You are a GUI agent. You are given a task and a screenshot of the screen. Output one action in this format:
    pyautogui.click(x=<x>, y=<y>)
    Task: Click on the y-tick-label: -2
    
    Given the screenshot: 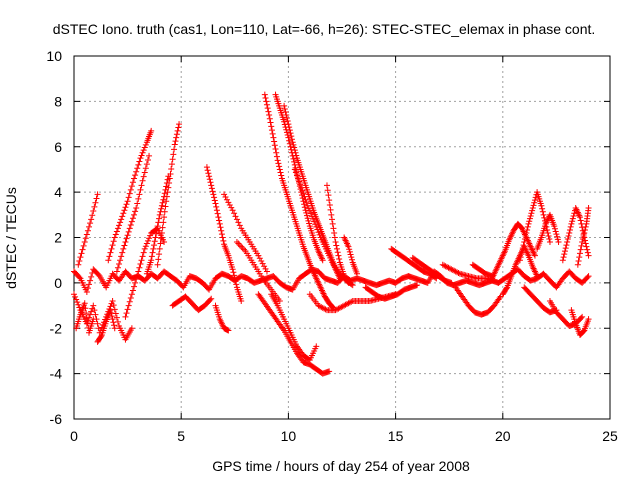 What is the action you would take?
    pyautogui.click(x=56, y=328)
    